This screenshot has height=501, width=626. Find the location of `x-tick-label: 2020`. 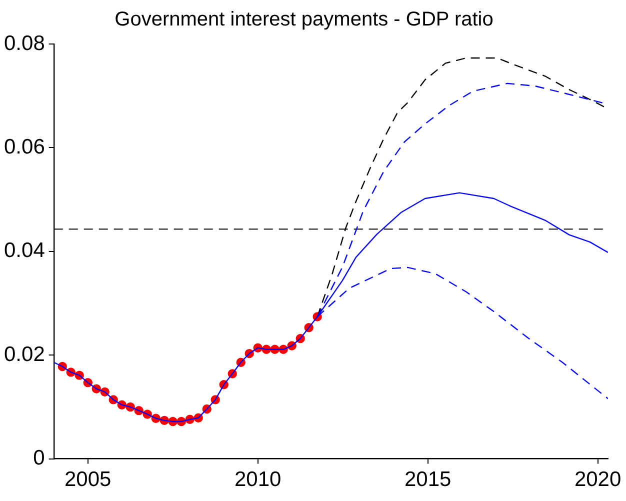

x-tick-label: 2020 is located at coordinates (598, 480).